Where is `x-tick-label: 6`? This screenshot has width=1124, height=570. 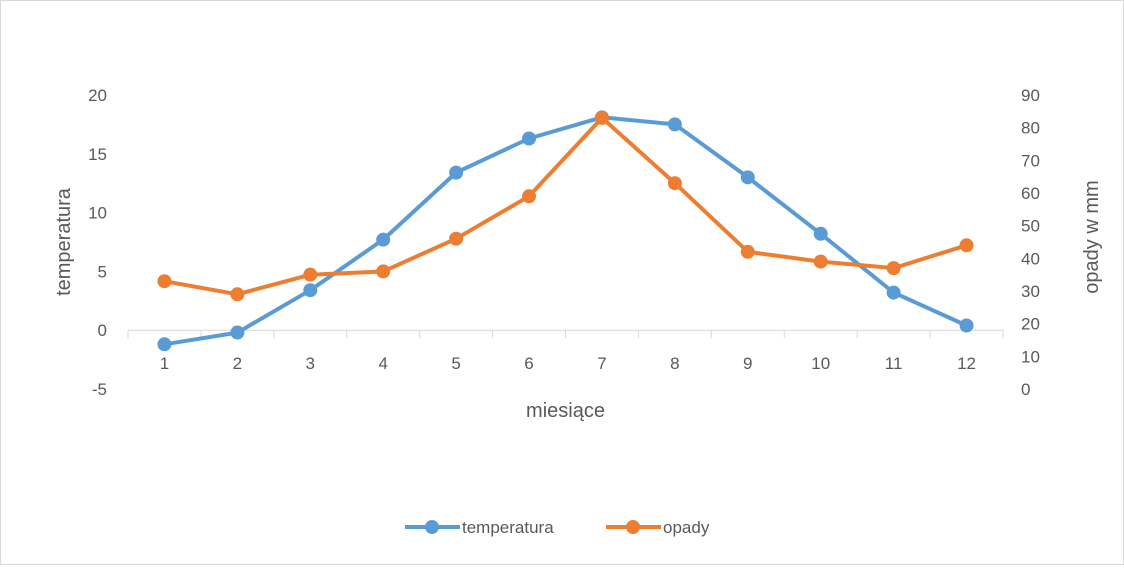
x-tick-label: 6 is located at coordinates (528, 363).